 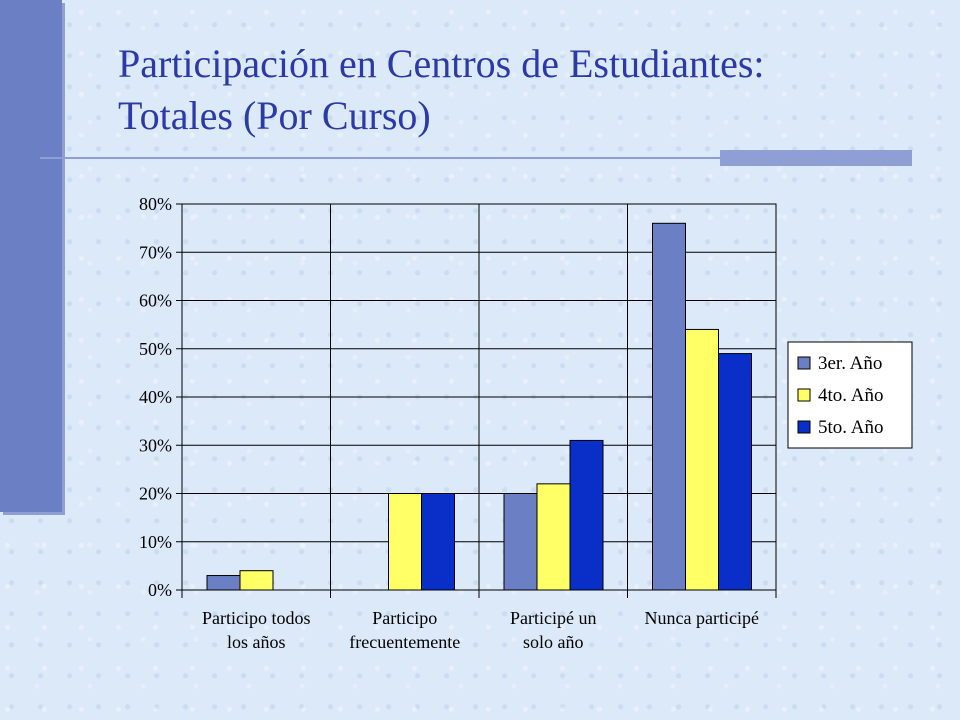 What do you see at coordinates (850, 427) in the screenshot?
I see `legend-label: 5to. Año` at bounding box center [850, 427].